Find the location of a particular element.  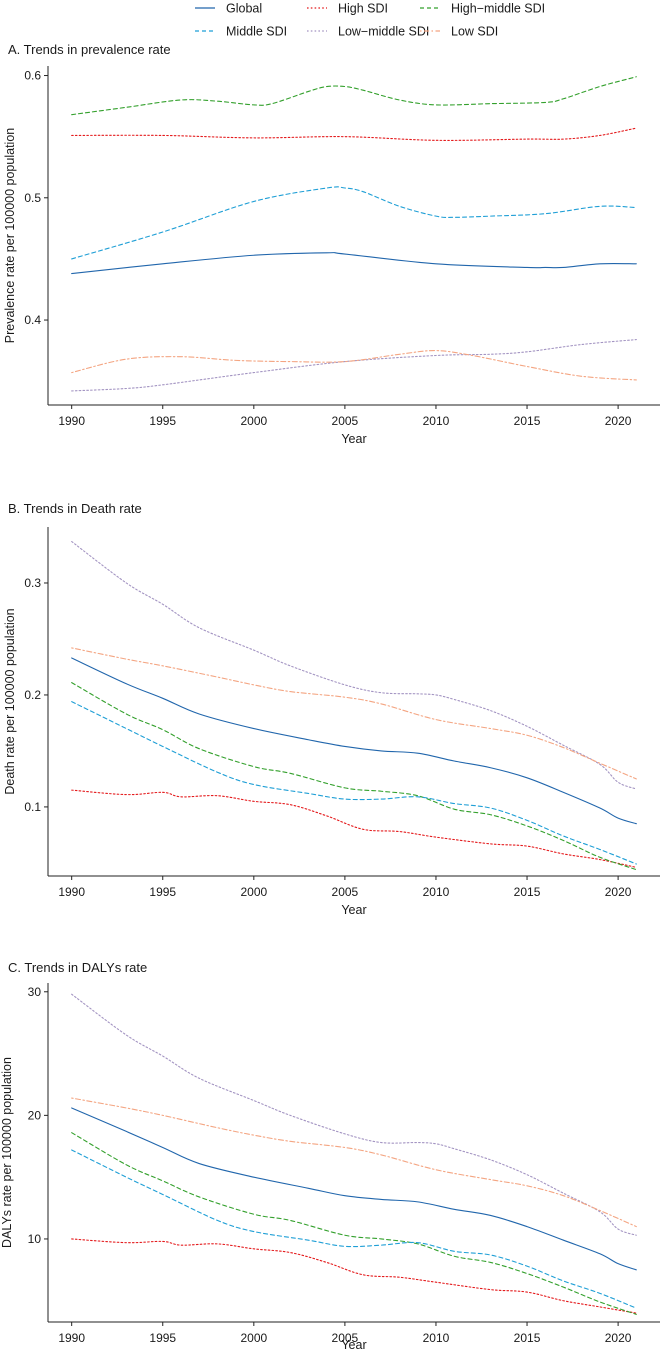

y-tick-label: 0.4 is located at coordinates (32, 320).